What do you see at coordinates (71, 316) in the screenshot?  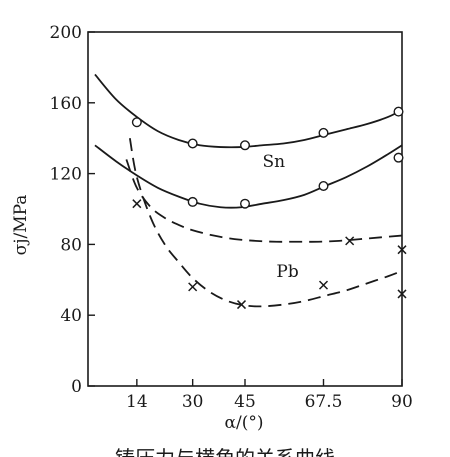 I see `y-tick-label-40: 40` at bounding box center [71, 316].